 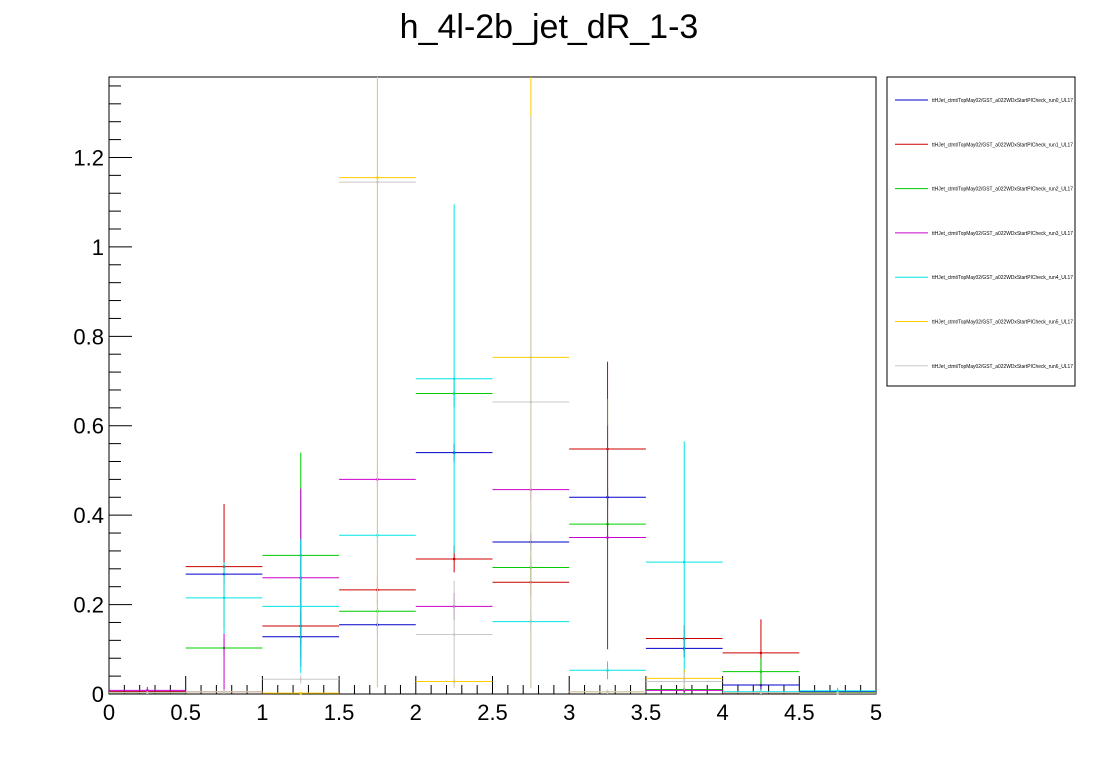 What do you see at coordinates (799, 712) in the screenshot?
I see `x-tick-label: 4.5` at bounding box center [799, 712].